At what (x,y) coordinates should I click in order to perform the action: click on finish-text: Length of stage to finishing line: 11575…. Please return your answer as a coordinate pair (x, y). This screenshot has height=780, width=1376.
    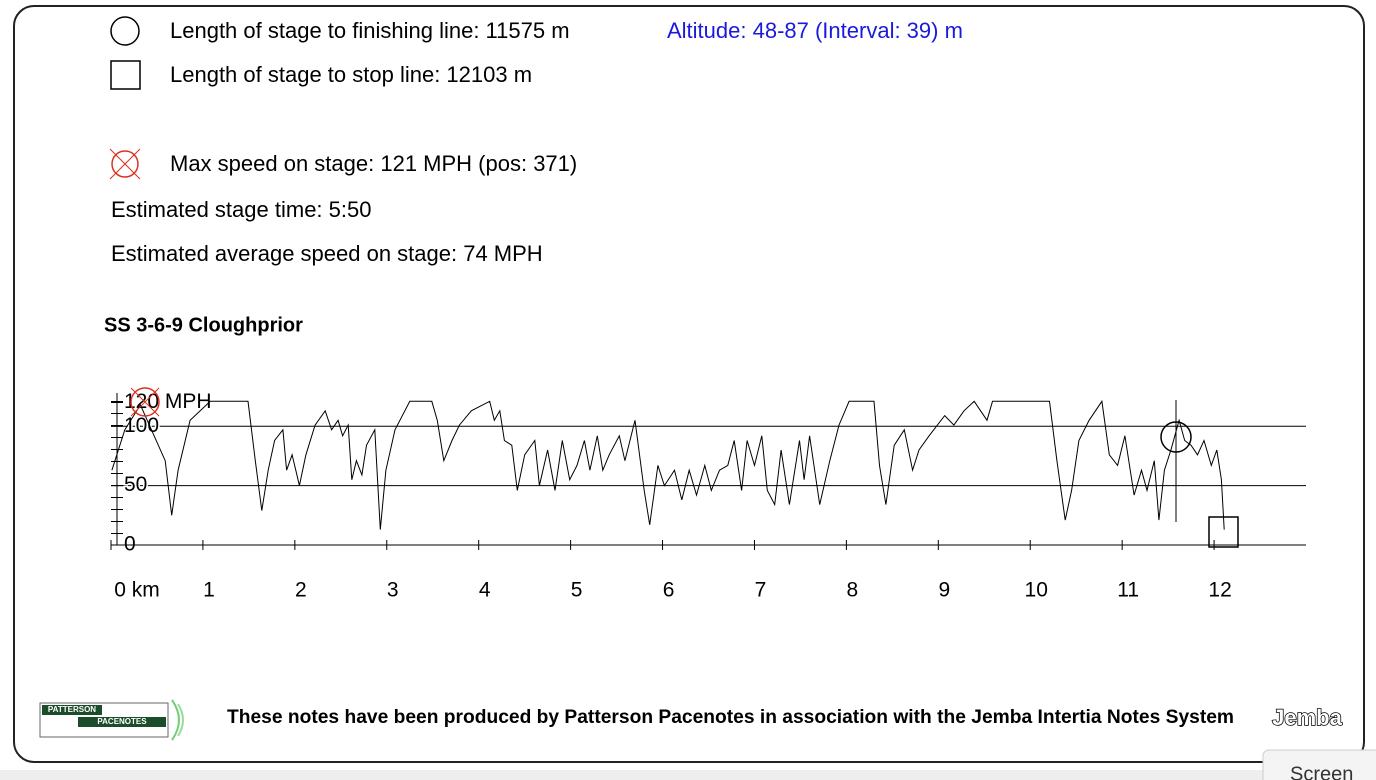
    Looking at the image, I should click on (370, 30).